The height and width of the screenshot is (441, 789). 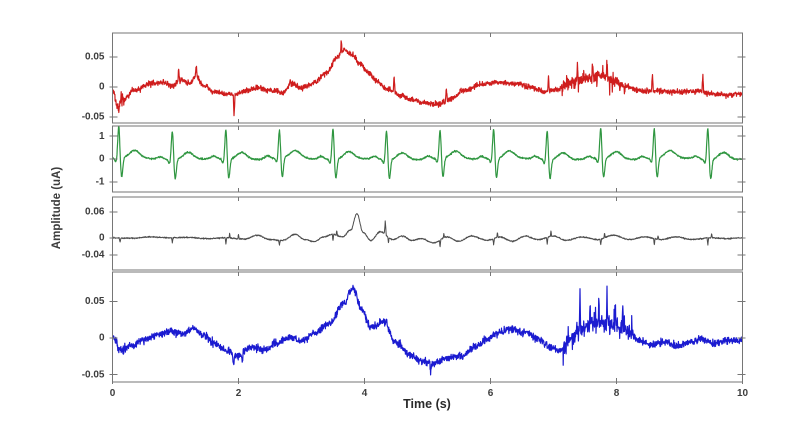 I want to click on x-tick-label: 2, so click(x=239, y=393).